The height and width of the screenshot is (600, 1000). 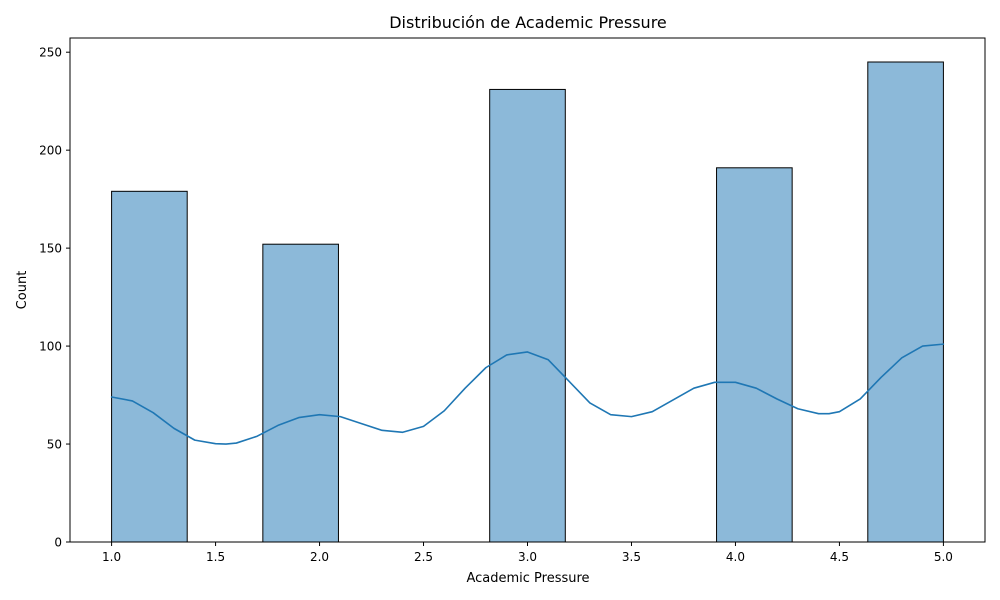 I want to click on x-tick-label: 3.5, so click(x=631, y=557).